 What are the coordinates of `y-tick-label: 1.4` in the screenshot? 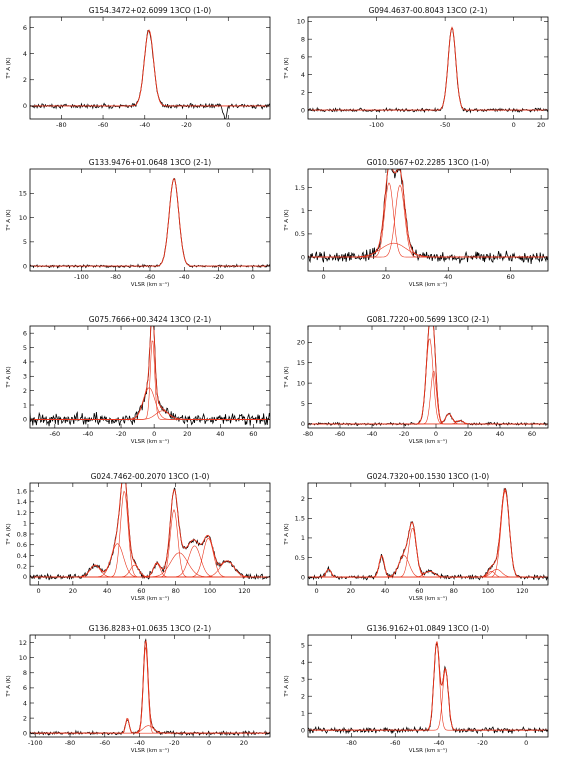 It's located at (22, 502).